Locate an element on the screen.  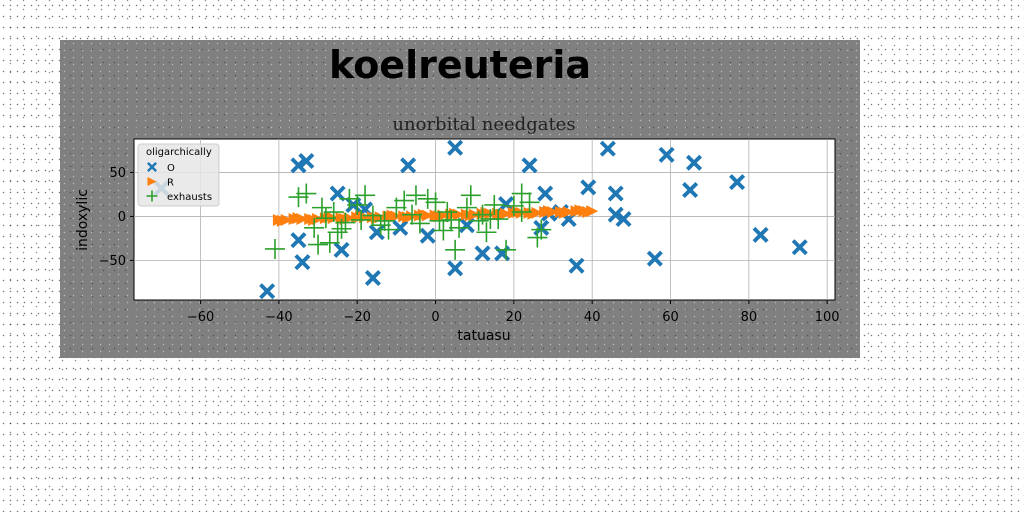
x-tick-label: 20 is located at coordinates (514, 317).